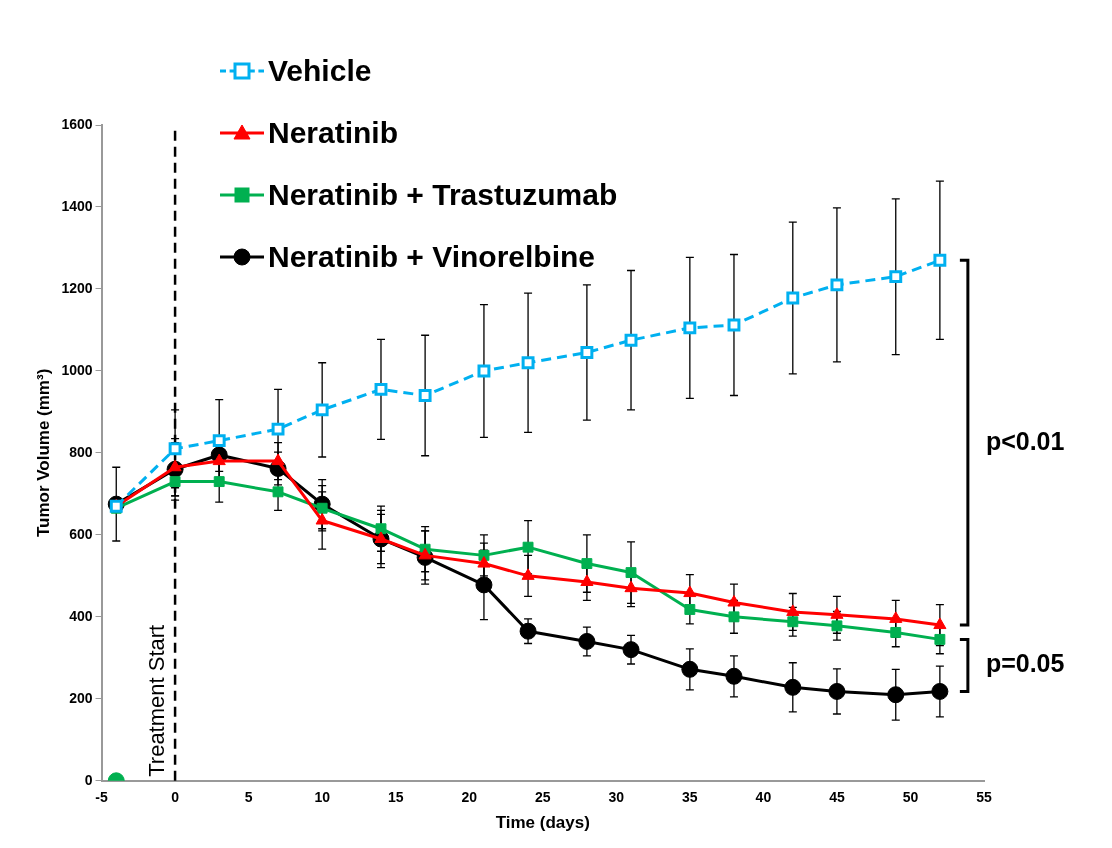  Describe the element at coordinates (542, 823) in the screenshot. I see `x-axis-title: Time (days)` at that location.